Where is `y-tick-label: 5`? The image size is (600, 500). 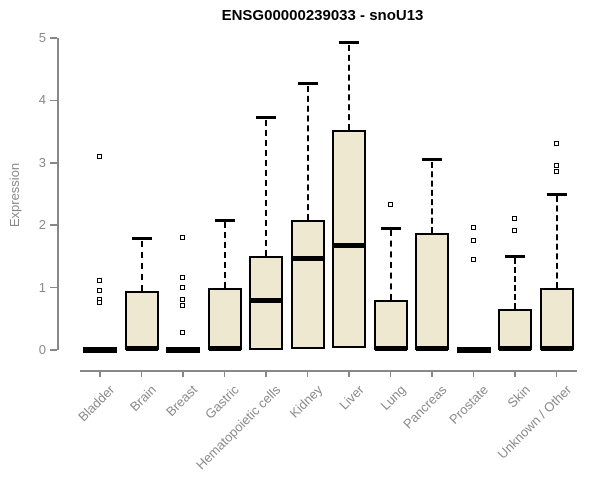 y-tick-label: 5 is located at coordinates (42, 37).